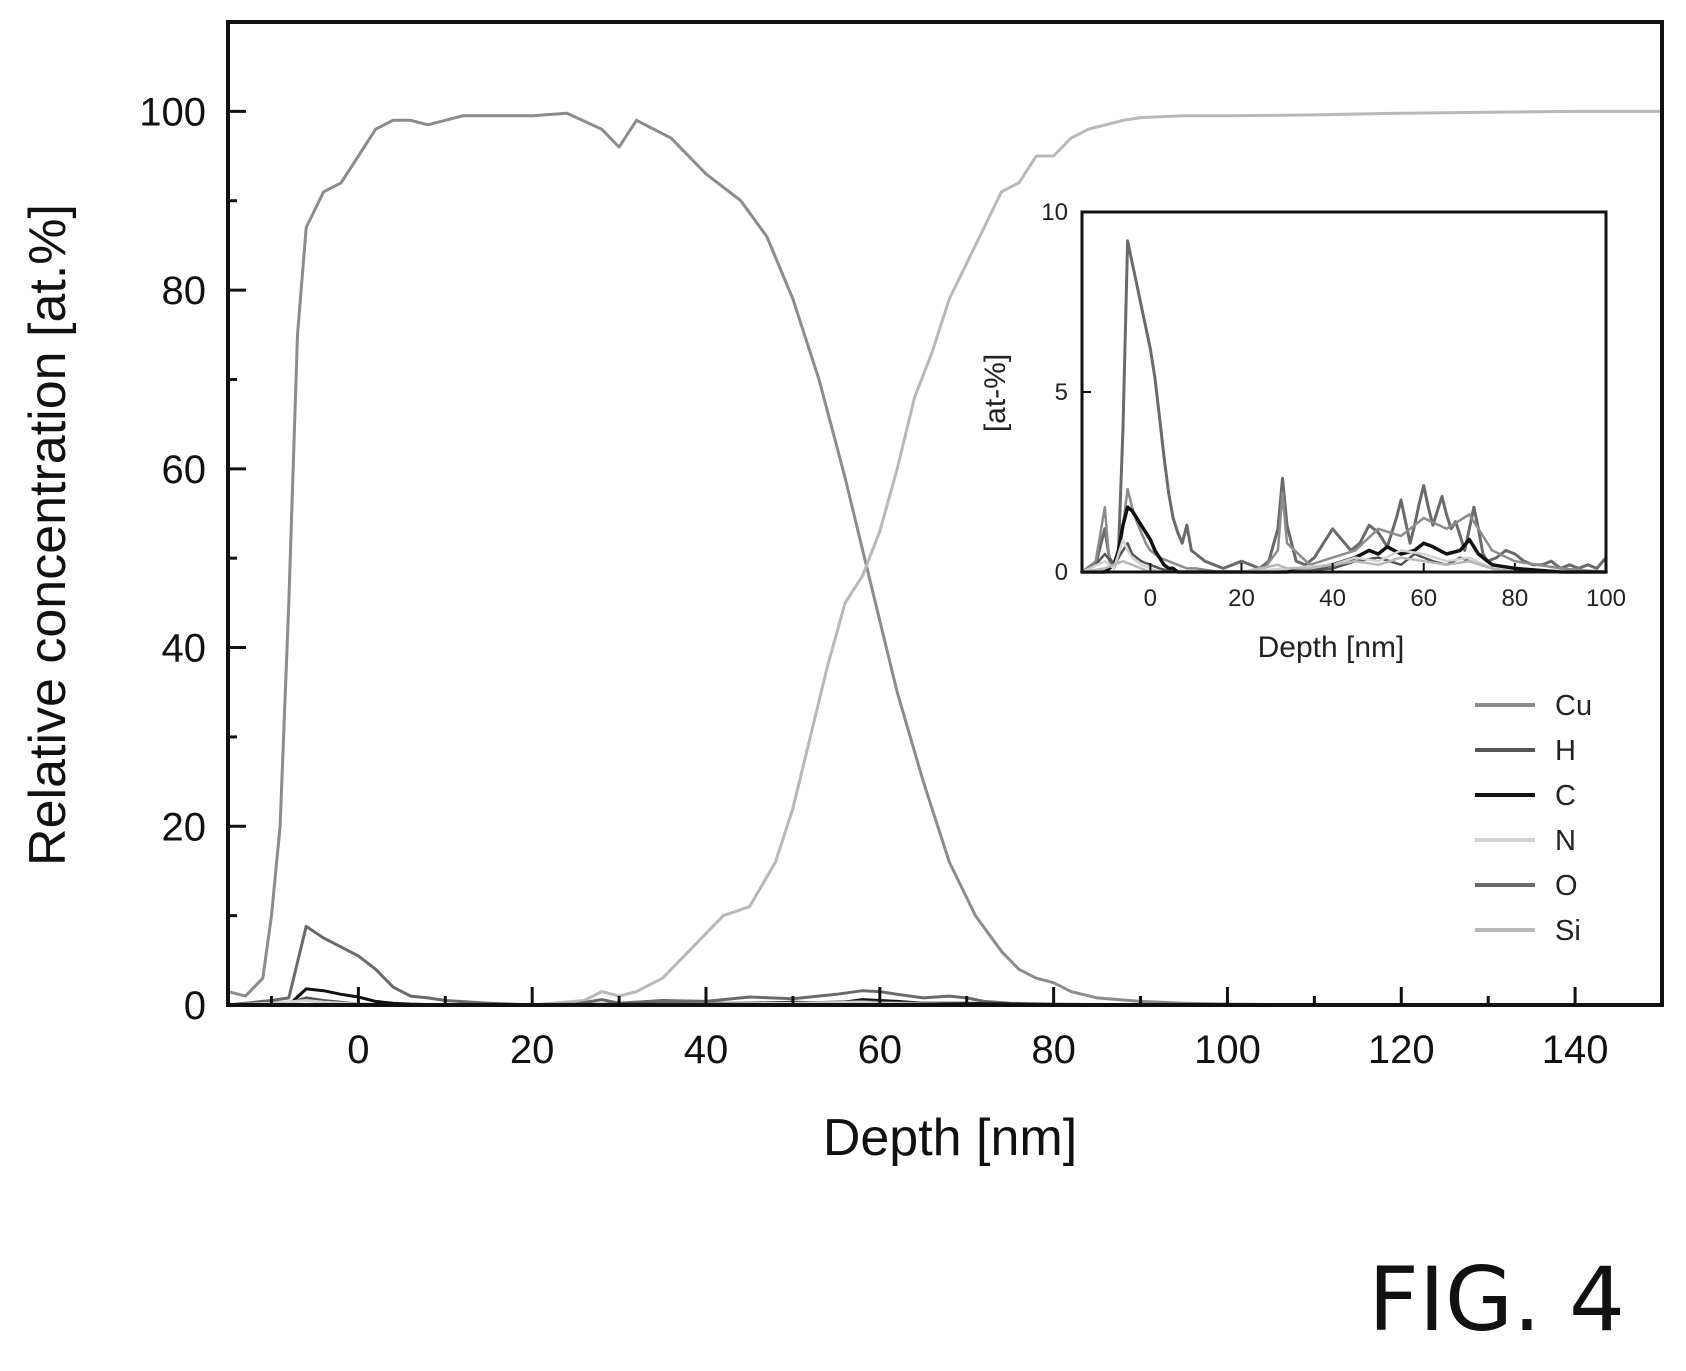 The height and width of the screenshot is (1371, 1686). What do you see at coordinates (1525, 841) in the screenshot?
I see `legend-item-n: N` at bounding box center [1525, 841].